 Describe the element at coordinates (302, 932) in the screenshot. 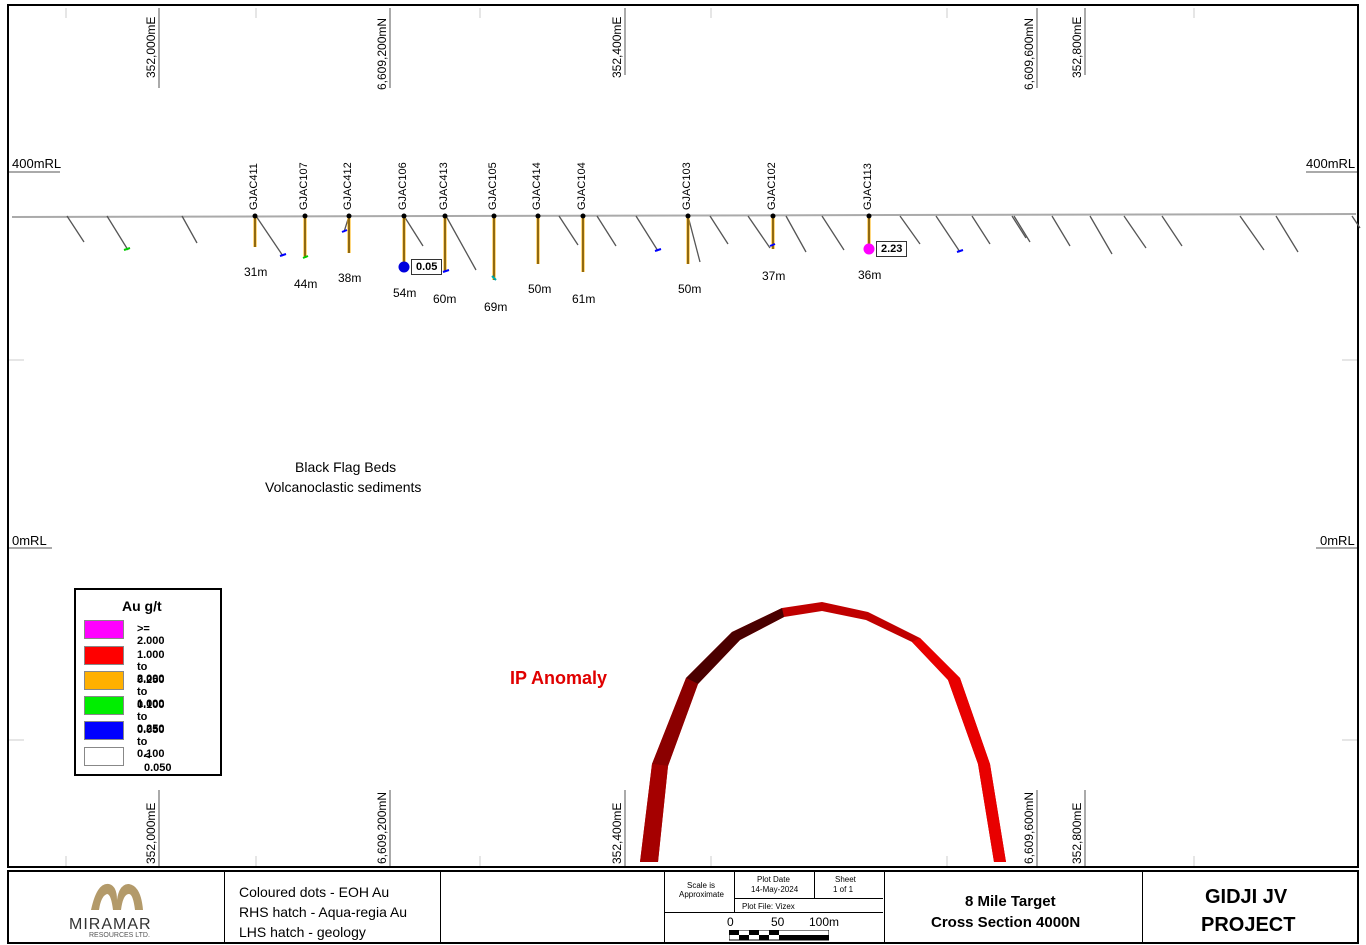

I see `note-line-3: LHS hatch - geology` at that location.